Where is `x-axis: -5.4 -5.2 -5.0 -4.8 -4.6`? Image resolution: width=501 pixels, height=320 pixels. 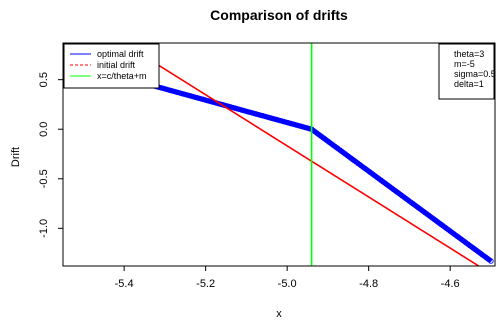 x-axis: -5.4 -5.2 -5.0 -4.8 -4.6 is located at coordinates (287, 278).